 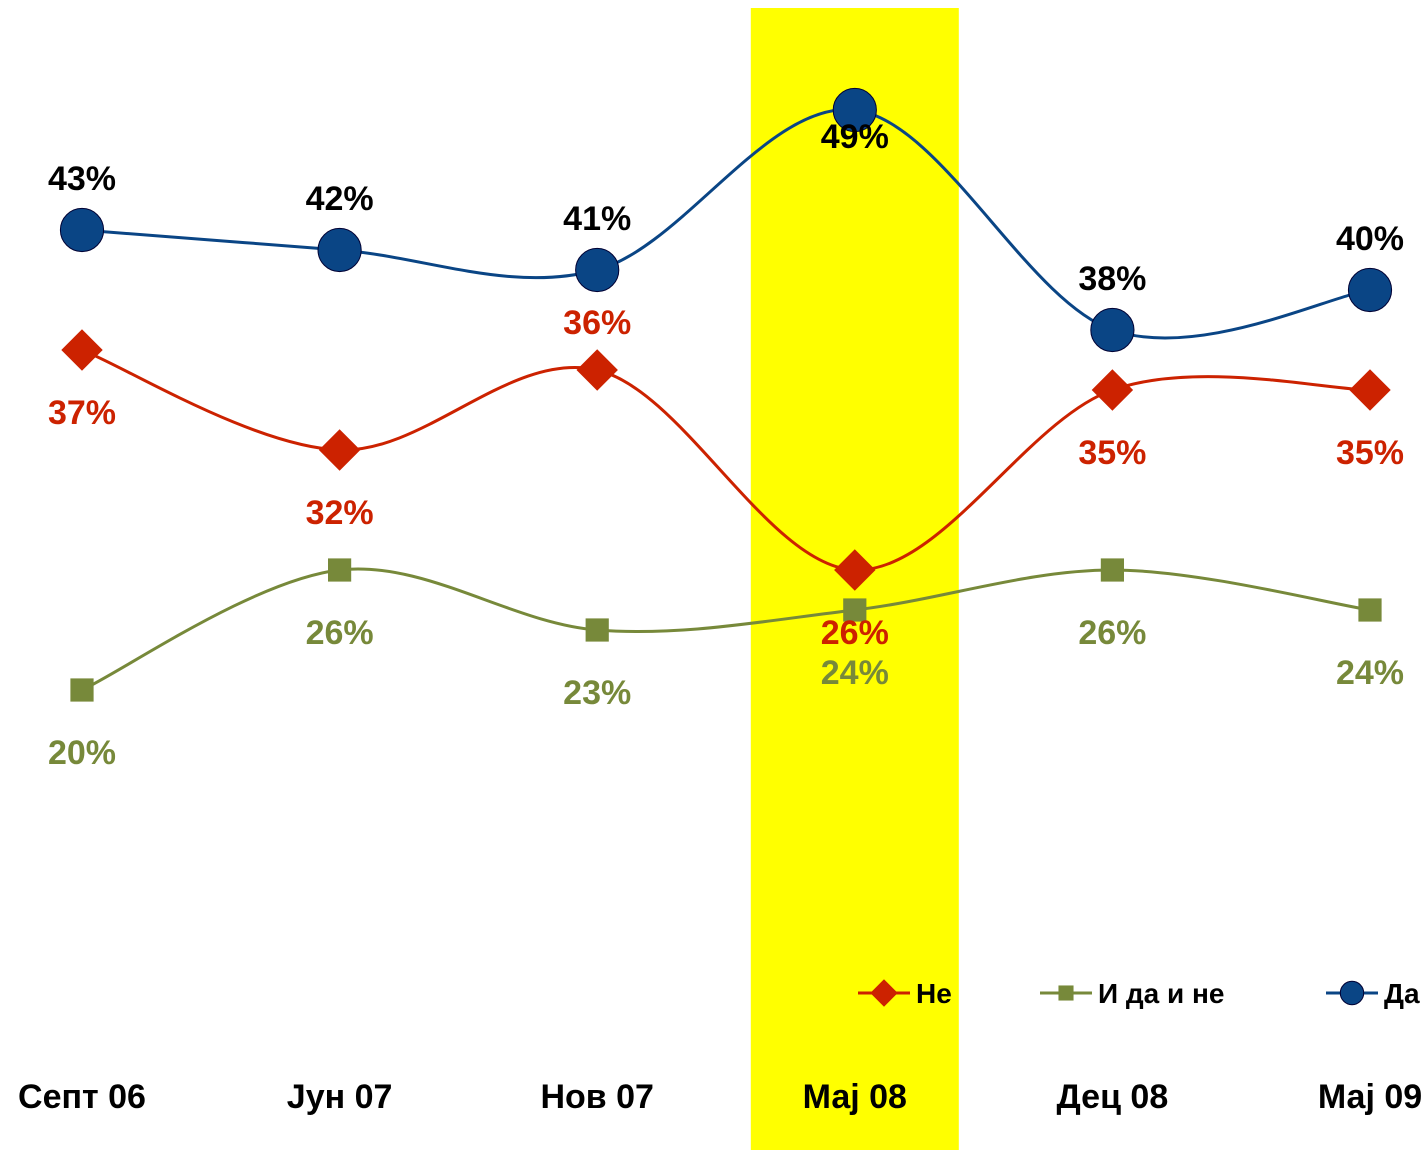 I want to click on data-label-circle-2: 41%, so click(x=597, y=219).